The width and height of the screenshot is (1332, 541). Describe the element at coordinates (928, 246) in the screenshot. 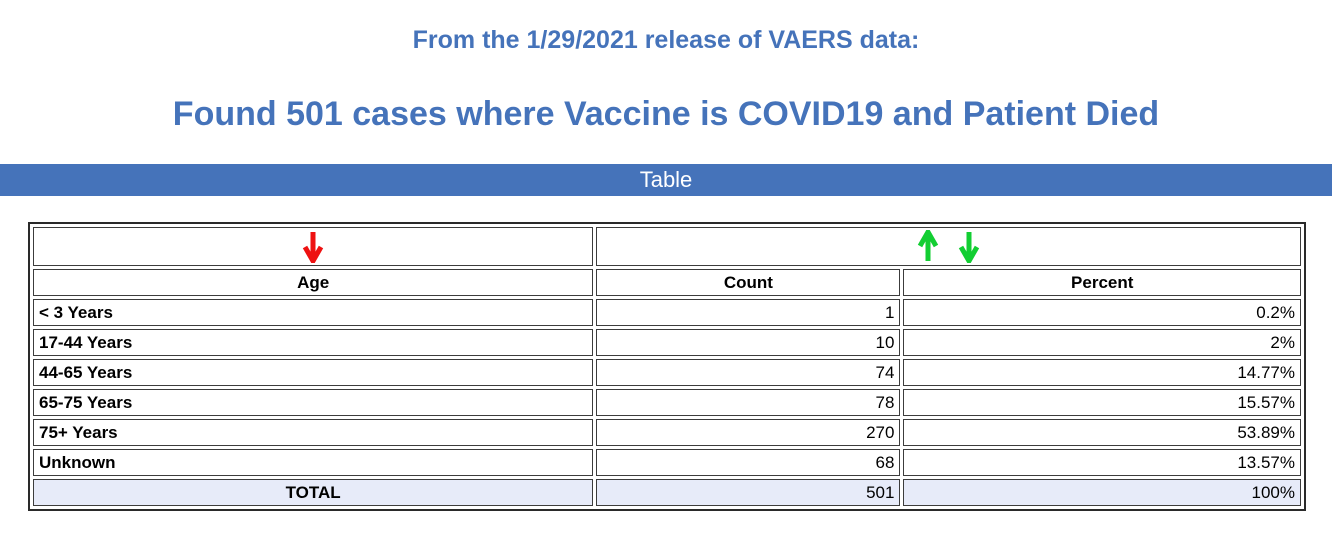

I see `green-arrow-up-icon` at that location.